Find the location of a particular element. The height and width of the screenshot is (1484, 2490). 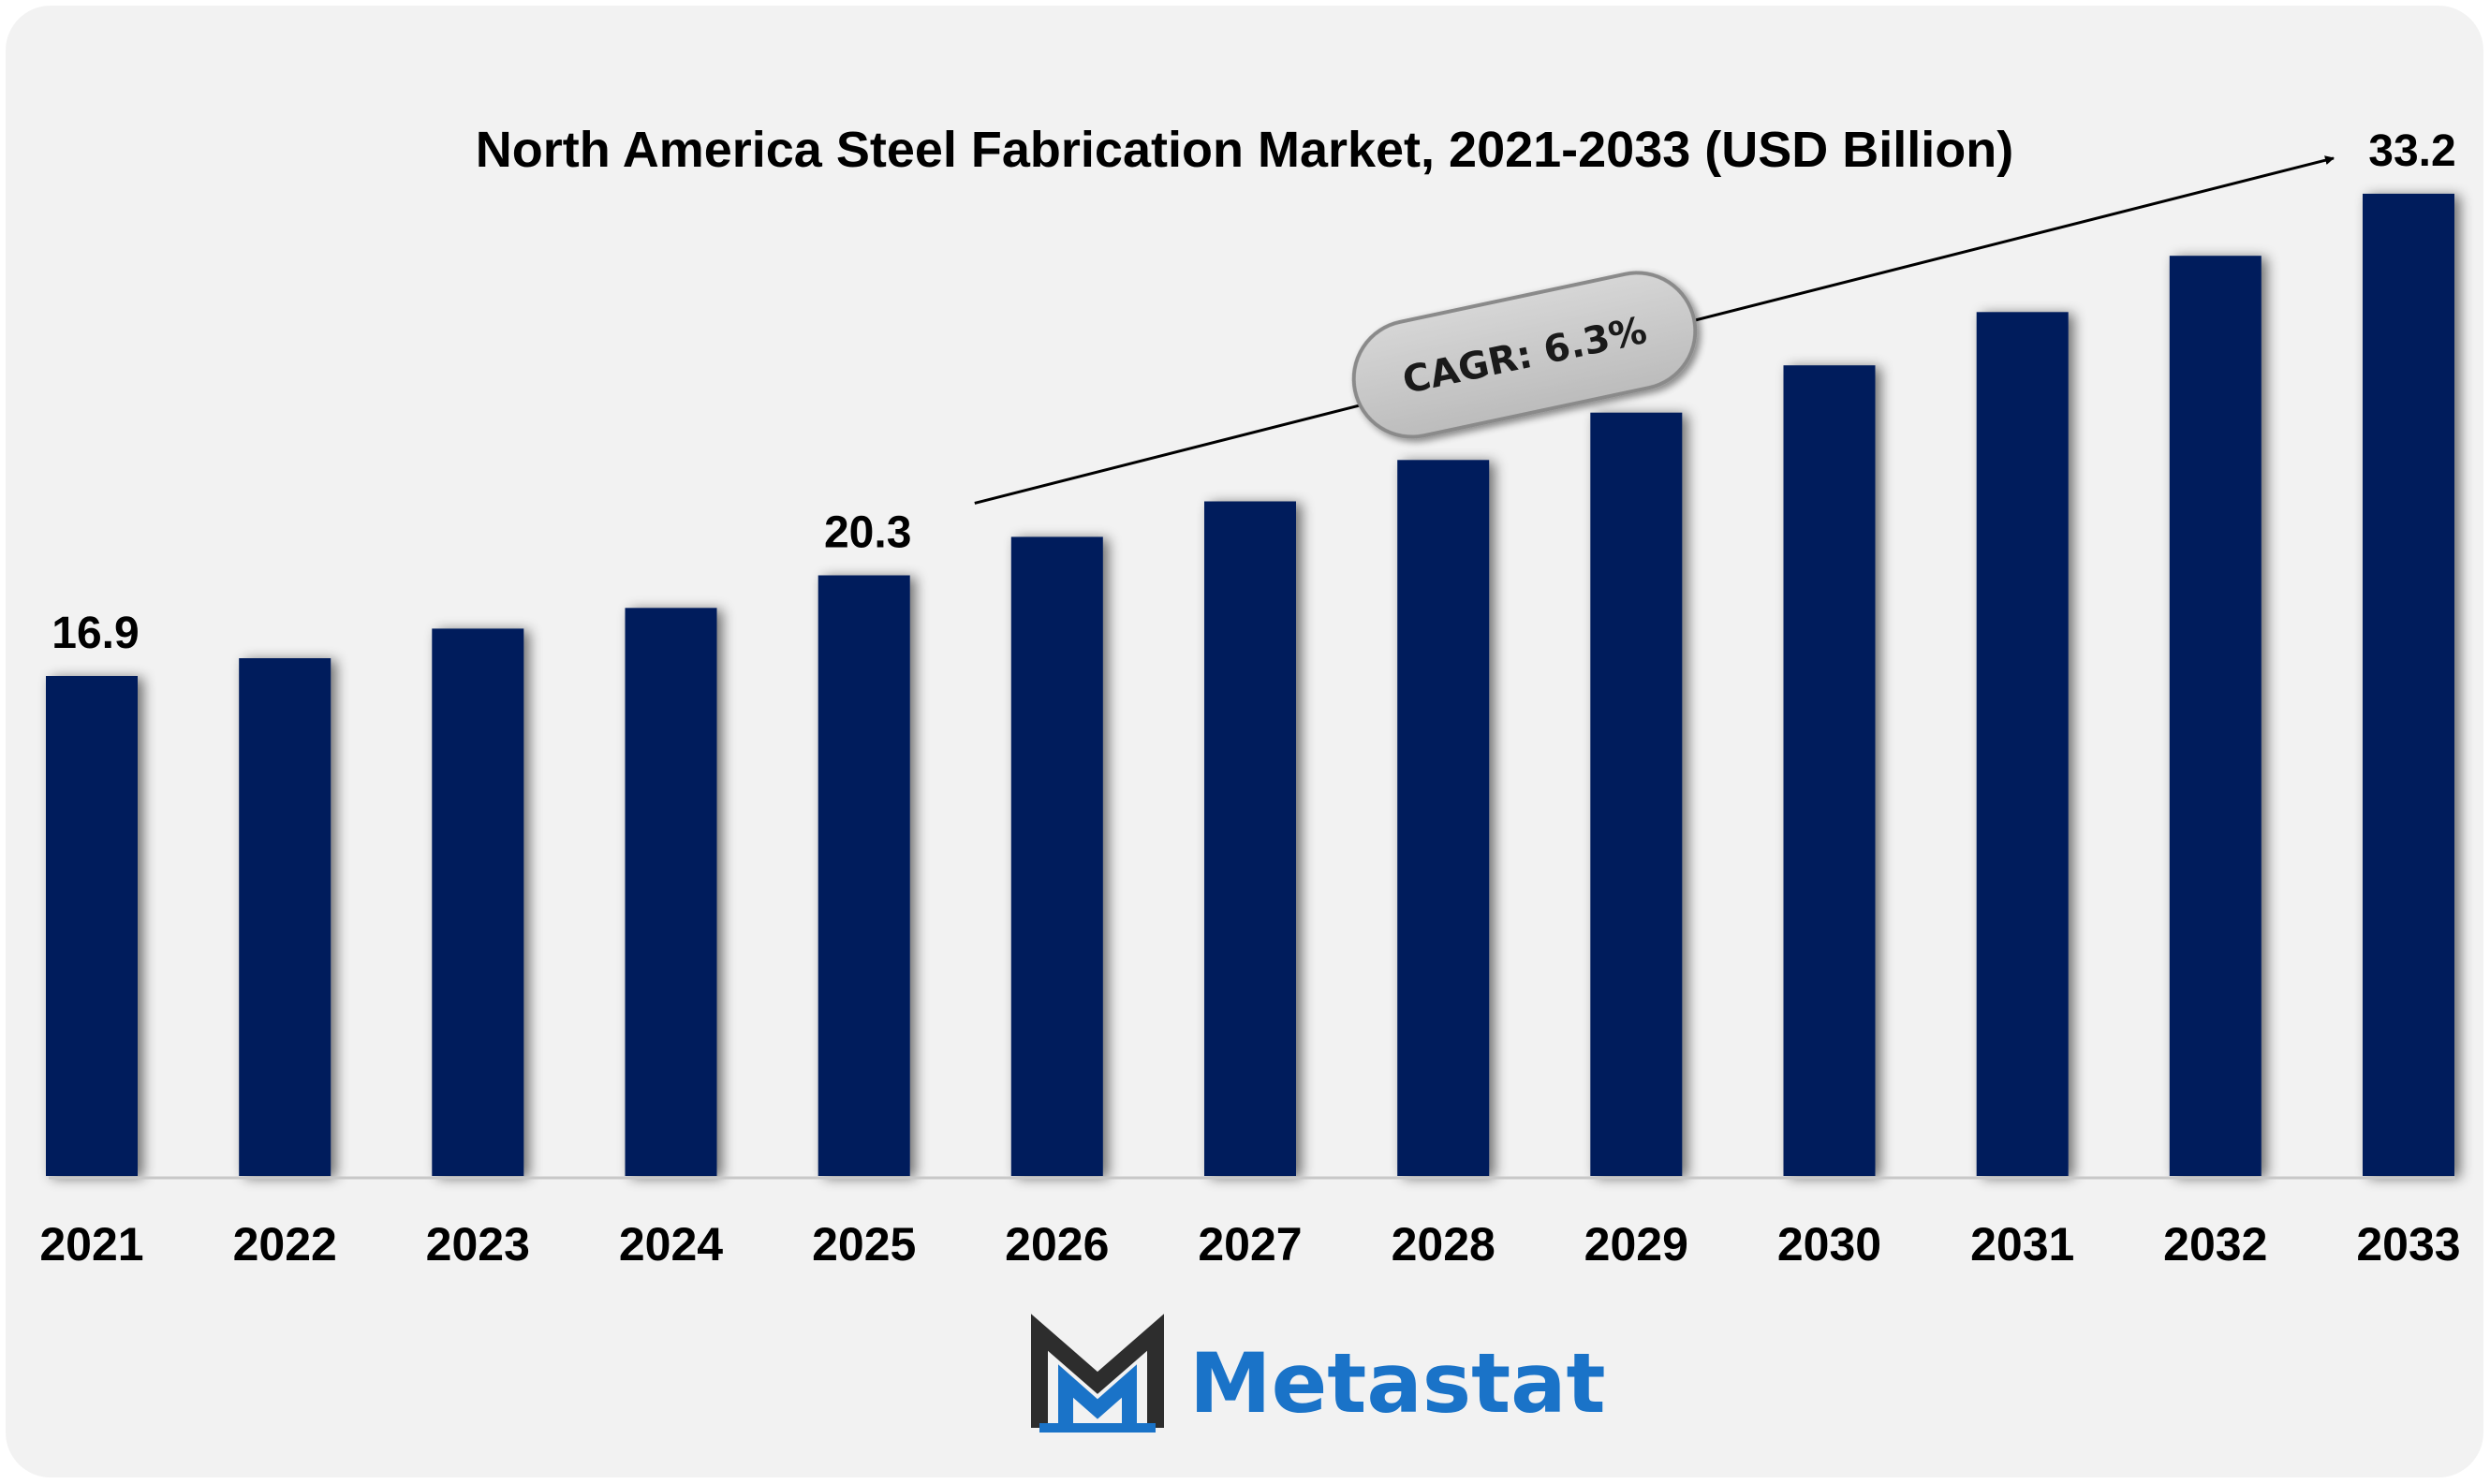

cagr-pill: CAGR: 6.3% is located at coordinates (1524, 355).